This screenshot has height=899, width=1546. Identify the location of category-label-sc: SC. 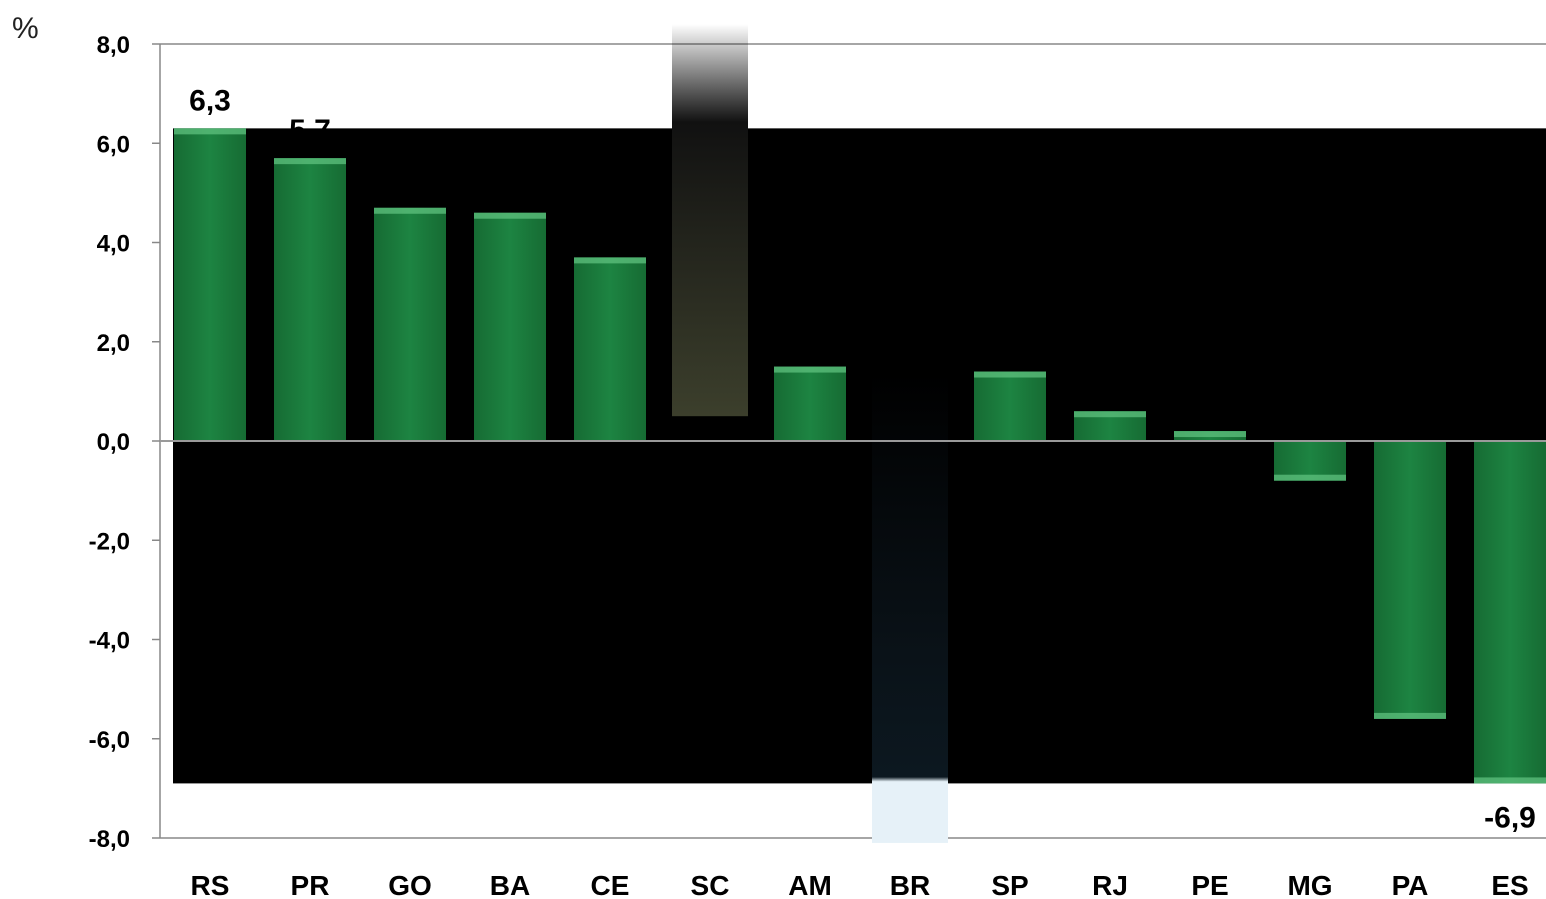
(710, 884).